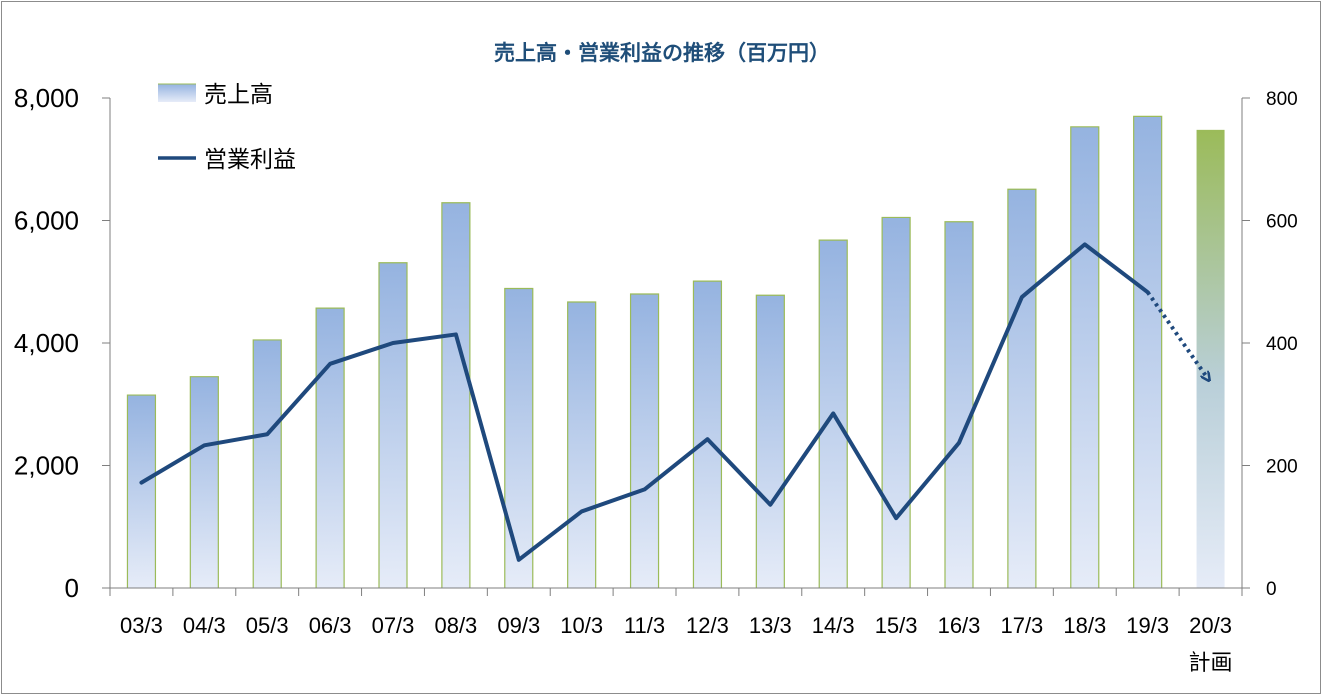 The image size is (1324, 697). What do you see at coordinates (1282, 99) in the screenshot?
I see `y-right-tick-label: 800` at bounding box center [1282, 99].